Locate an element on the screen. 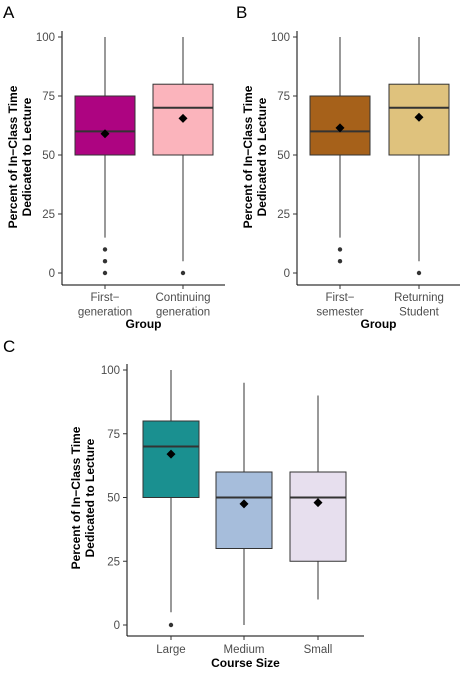  box-1: Continuing generation is located at coordinates (183, 178).